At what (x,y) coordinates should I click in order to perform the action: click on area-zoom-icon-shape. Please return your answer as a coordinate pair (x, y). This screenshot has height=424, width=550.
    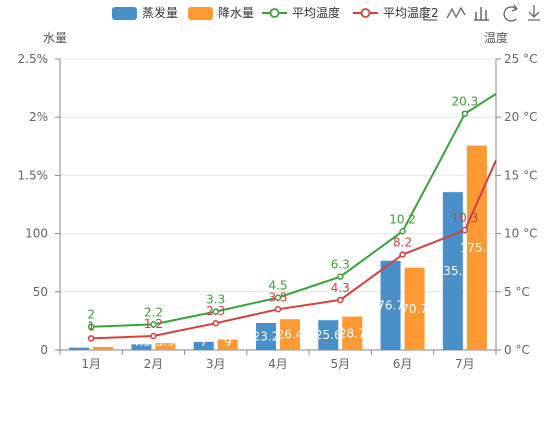
    Looking at the image, I should click on (430, 14).